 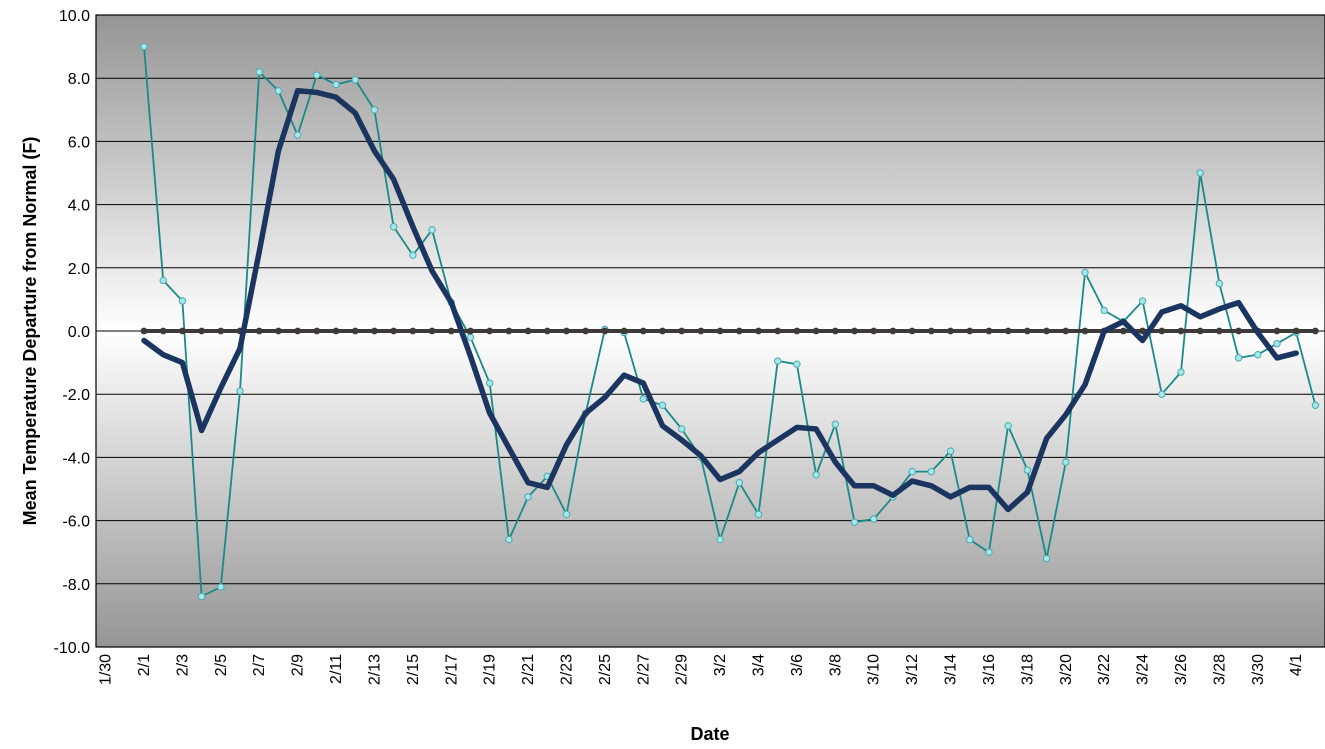 I want to click on x-tick-label: 2/15, so click(x=413, y=669).